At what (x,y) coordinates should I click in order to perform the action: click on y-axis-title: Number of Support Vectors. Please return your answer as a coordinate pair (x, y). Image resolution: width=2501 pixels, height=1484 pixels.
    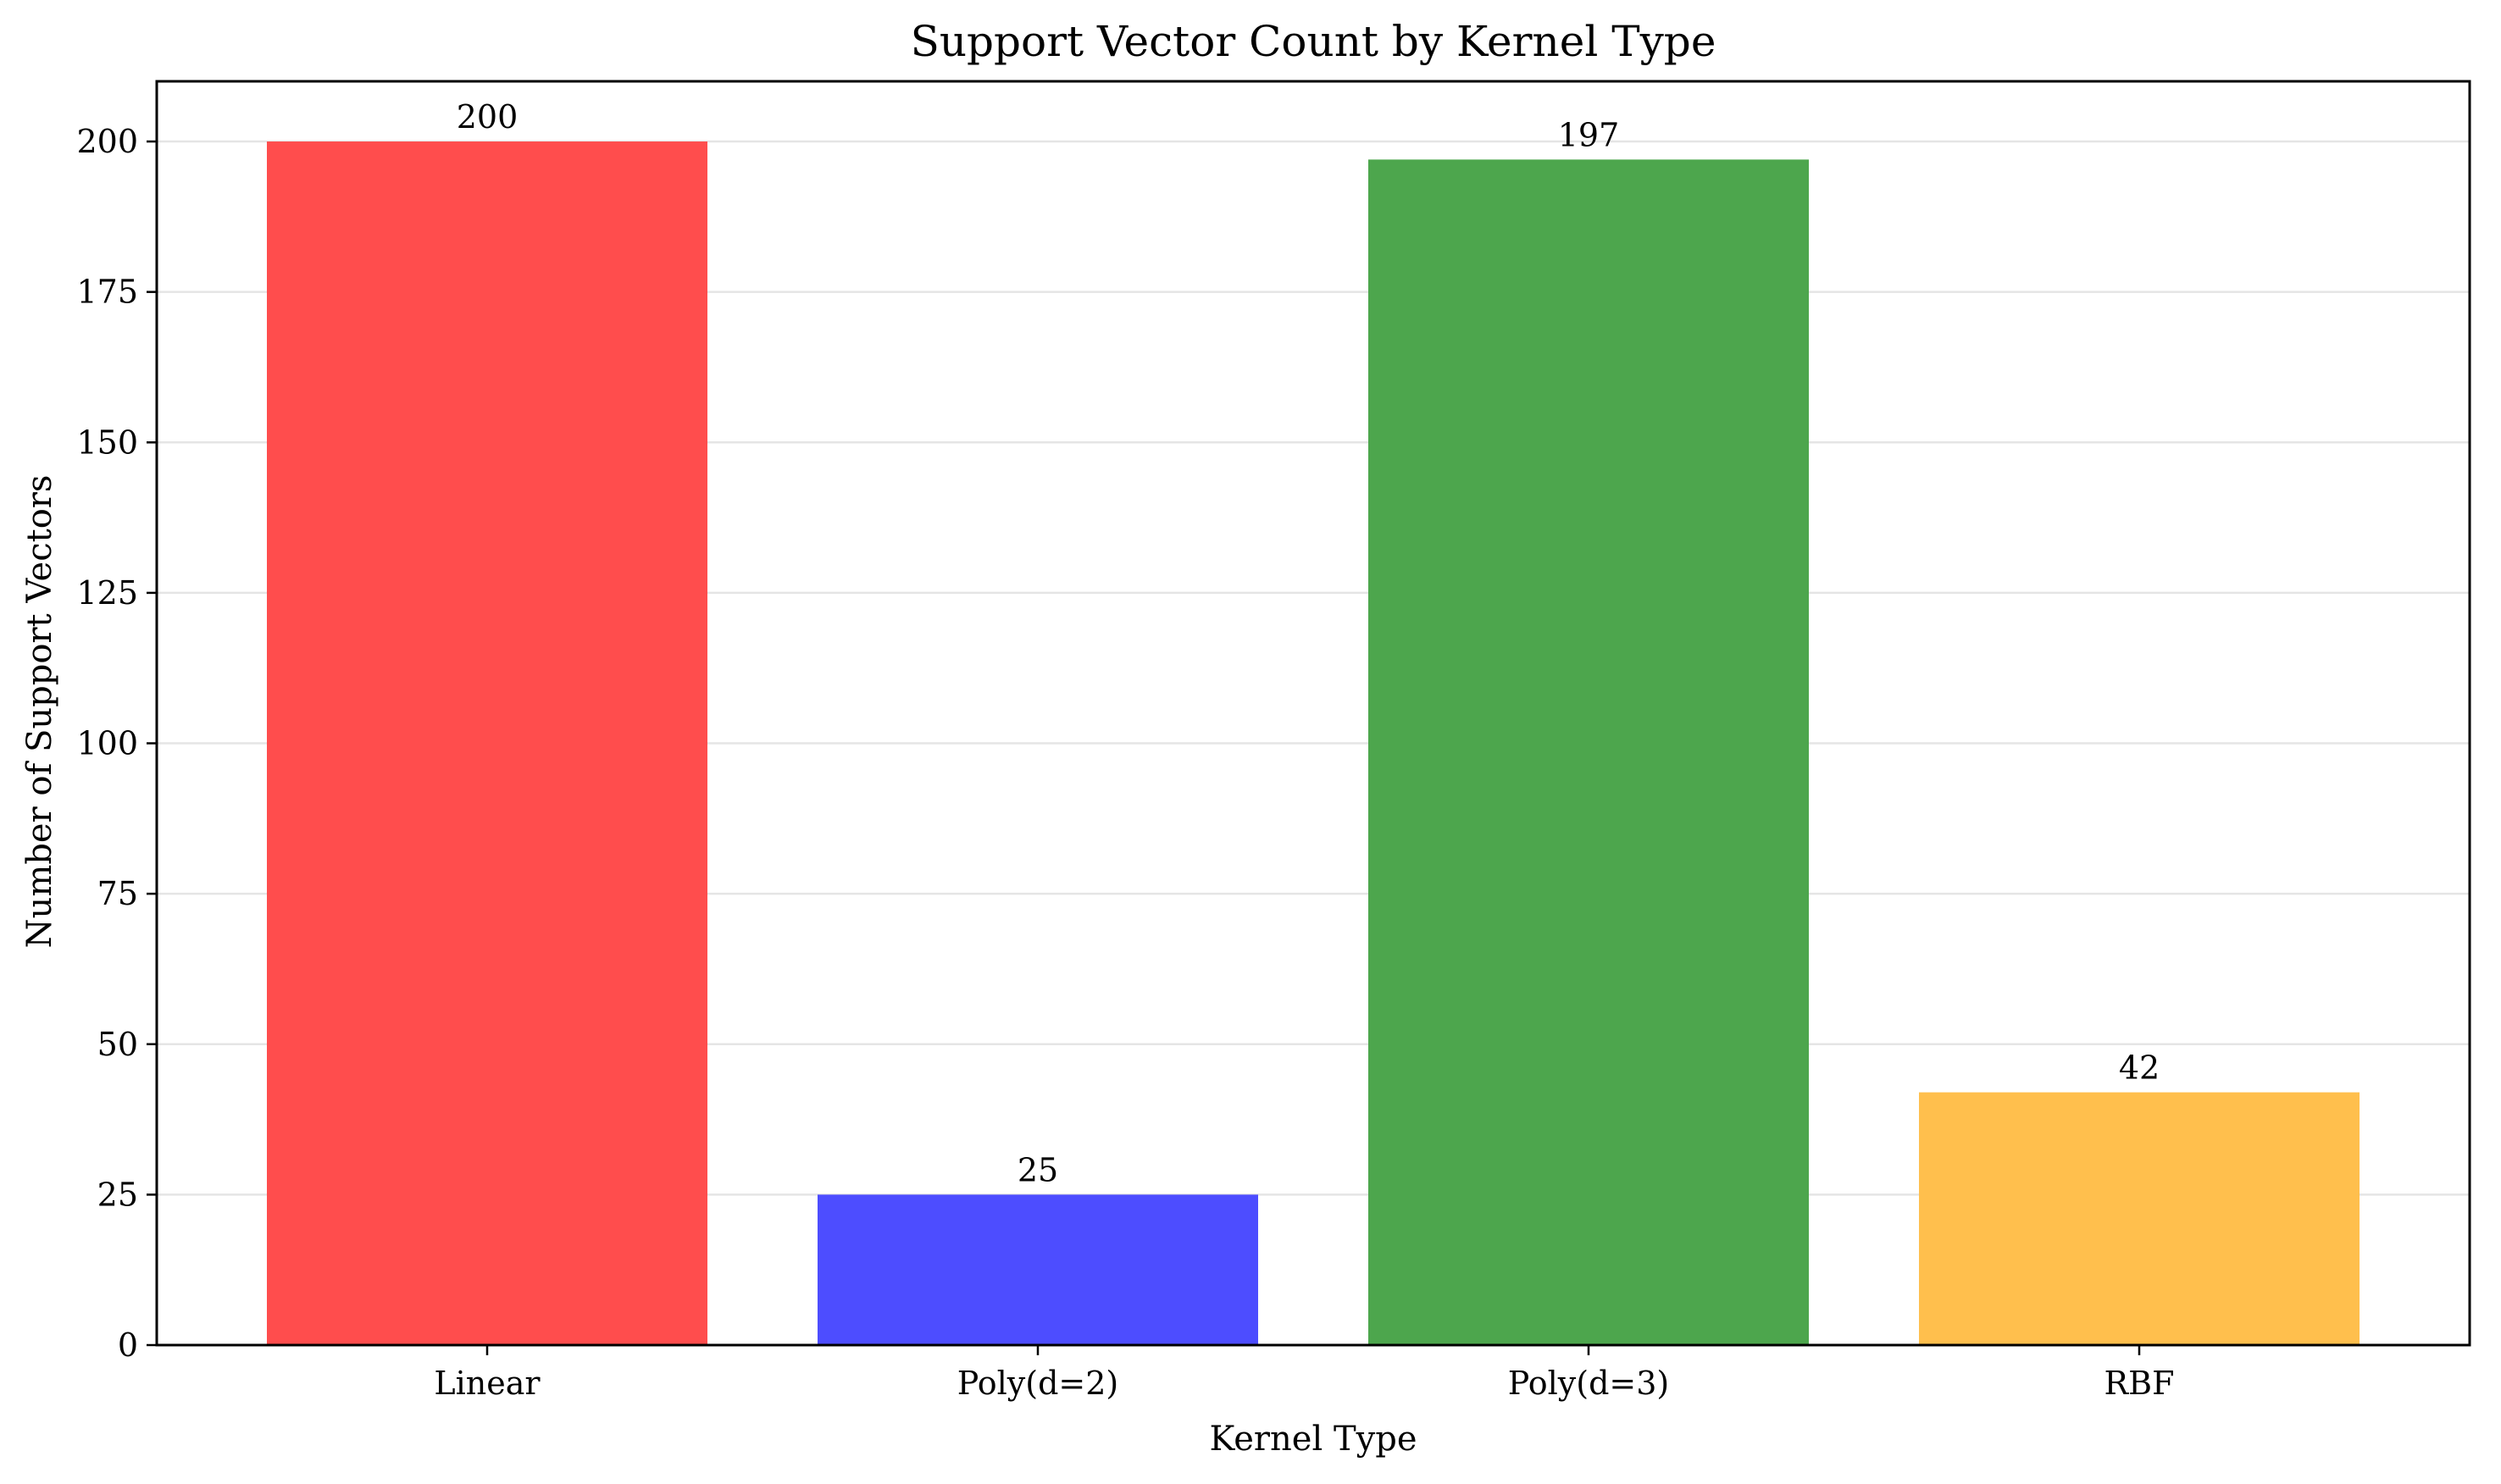
    Looking at the image, I should click on (39, 712).